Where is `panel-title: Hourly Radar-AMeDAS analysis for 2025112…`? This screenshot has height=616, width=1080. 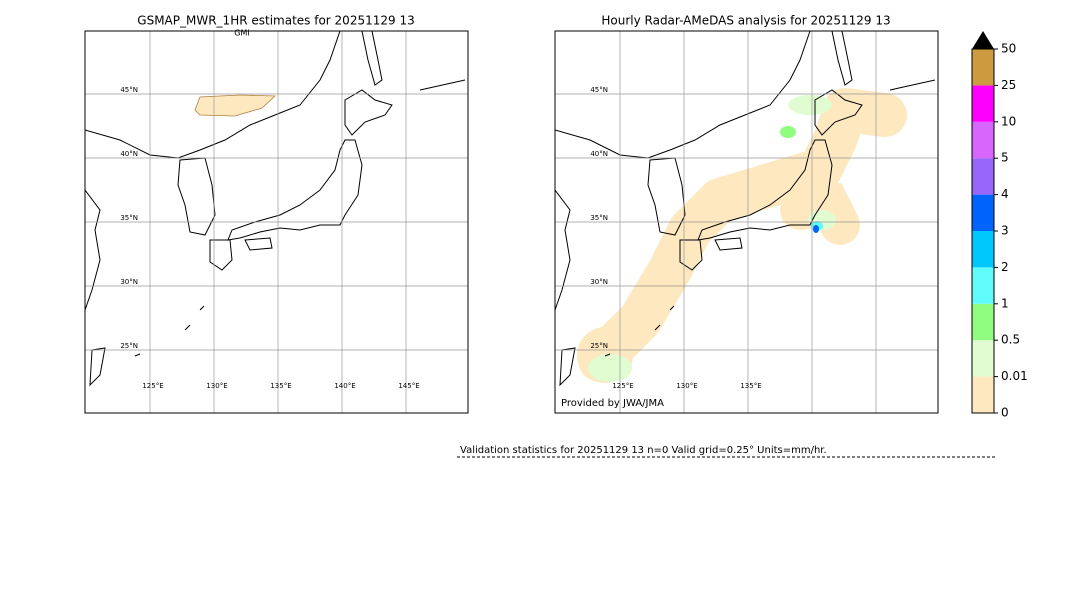 panel-title: Hourly Radar-AMeDAS analysis for 2025112… is located at coordinates (745, 21).